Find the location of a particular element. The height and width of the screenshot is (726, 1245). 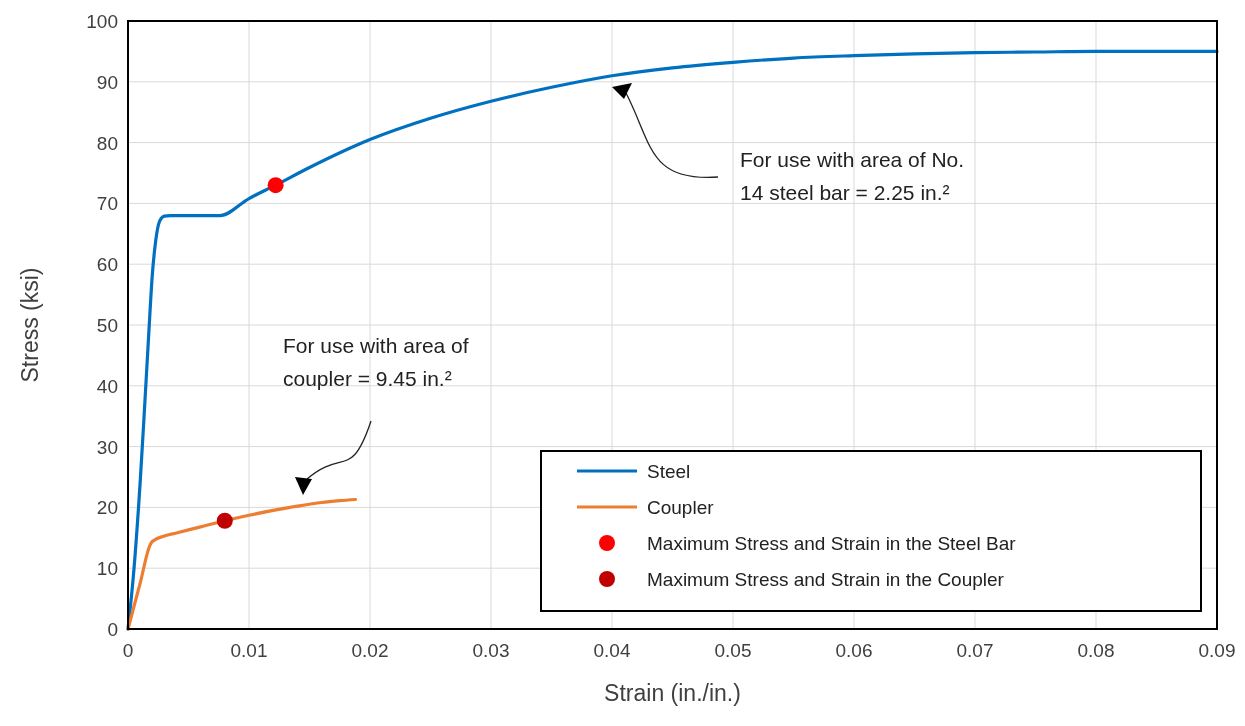

y-tick-label: 70 is located at coordinates (107, 204).